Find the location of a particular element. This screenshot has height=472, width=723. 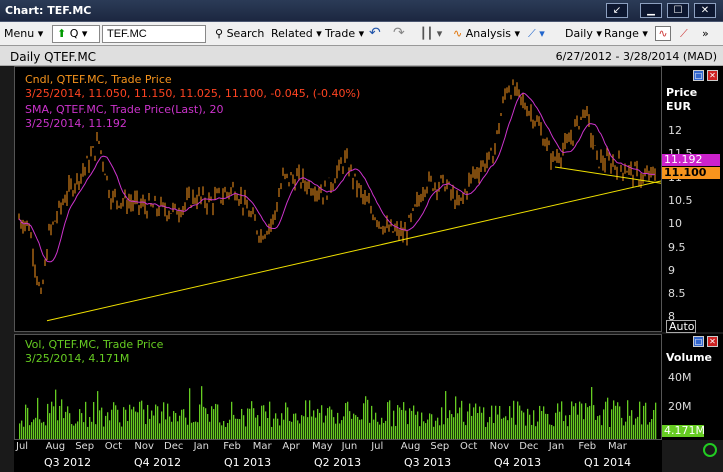

symbol-input is located at coordinates (154, 34).